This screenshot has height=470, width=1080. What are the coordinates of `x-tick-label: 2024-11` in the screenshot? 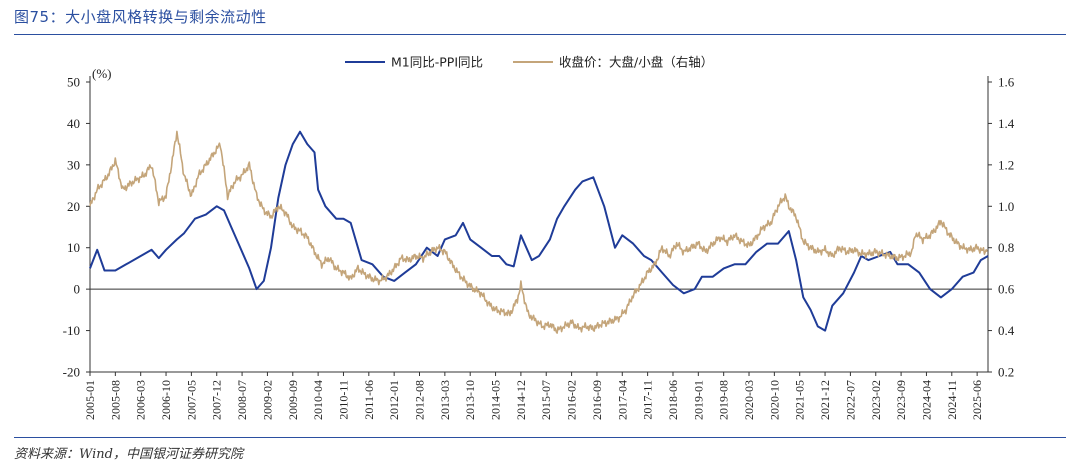 It's located at (952, 400).